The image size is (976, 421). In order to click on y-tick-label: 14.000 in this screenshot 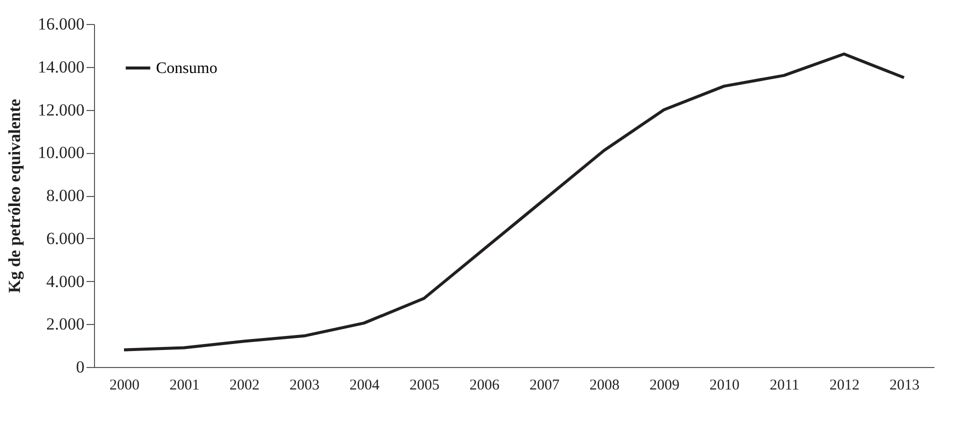, I will do `click(61, 66)`.